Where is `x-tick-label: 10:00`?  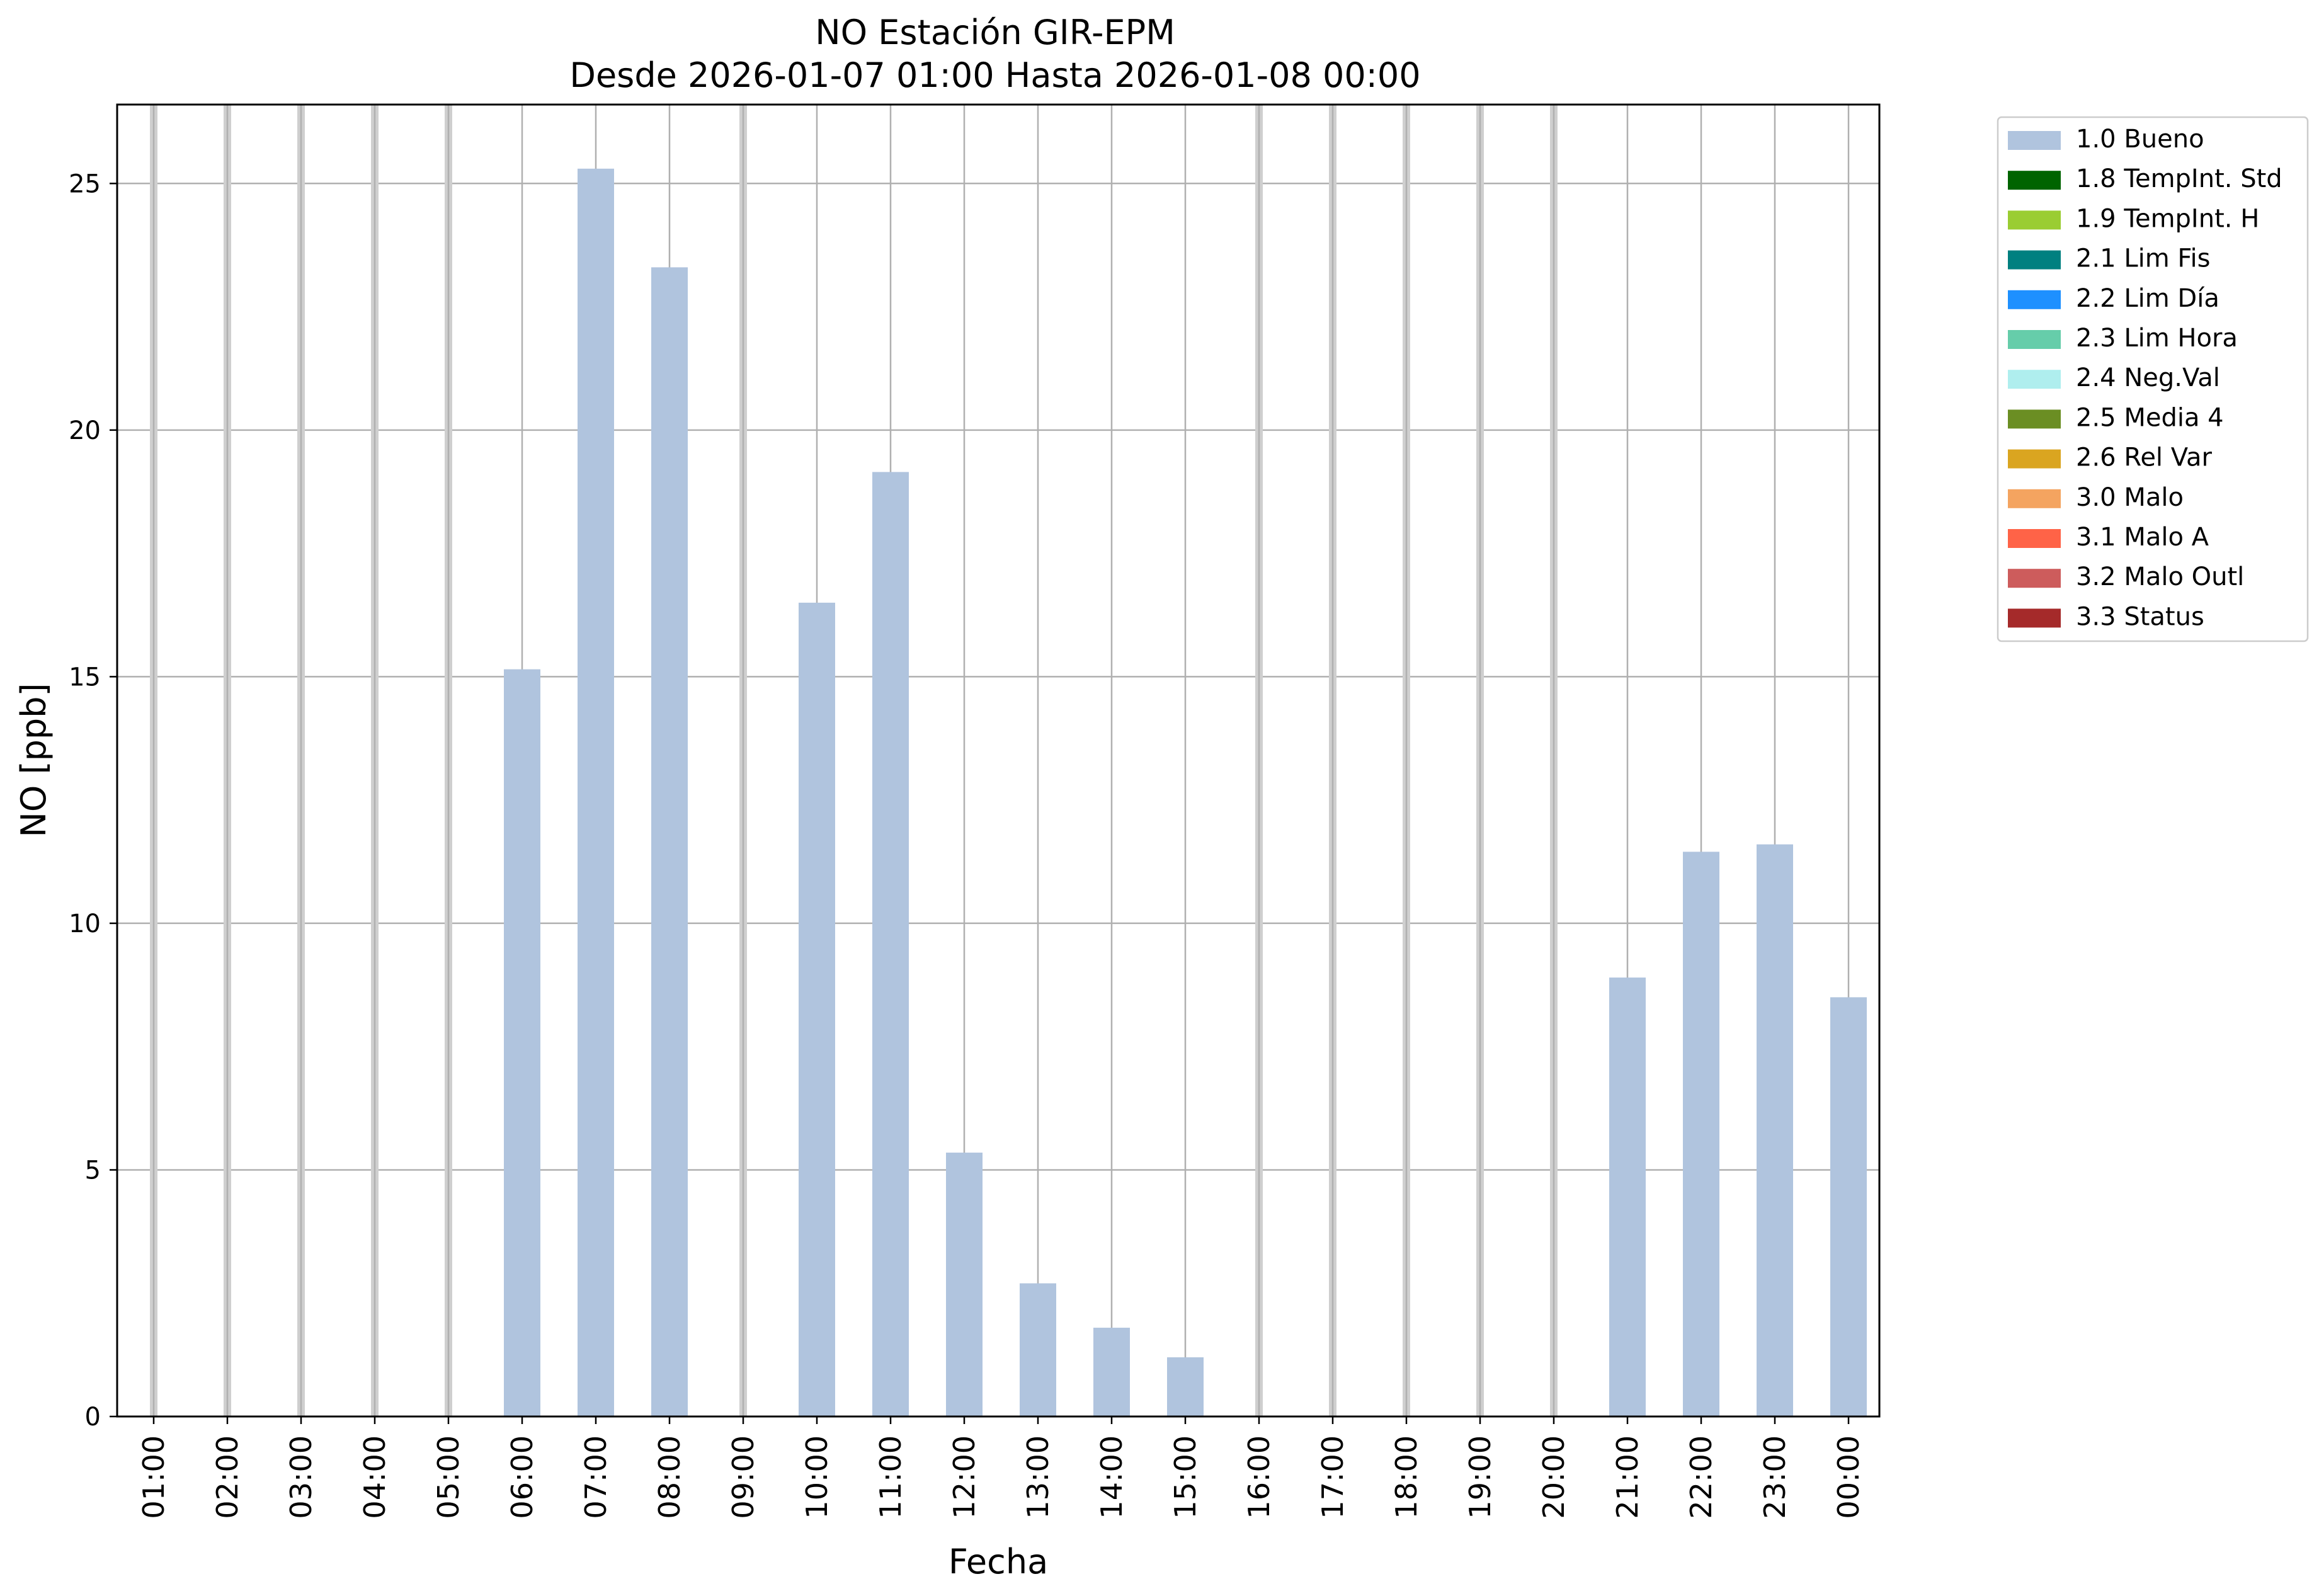
x-tick-label: 10:00 is located at coordinates (817, 1477).